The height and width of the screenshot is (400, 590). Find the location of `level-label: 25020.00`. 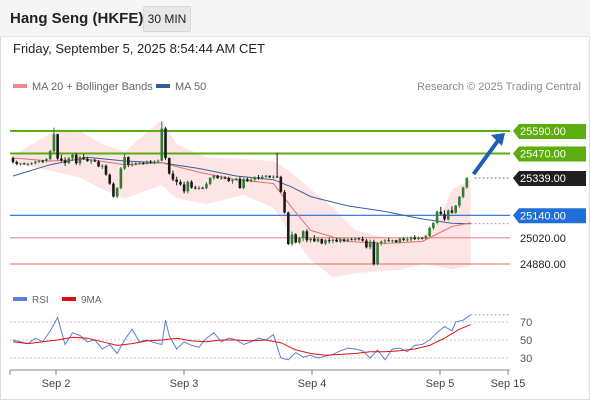

level-label: 25020.00 is located at coordinates (543, 239).